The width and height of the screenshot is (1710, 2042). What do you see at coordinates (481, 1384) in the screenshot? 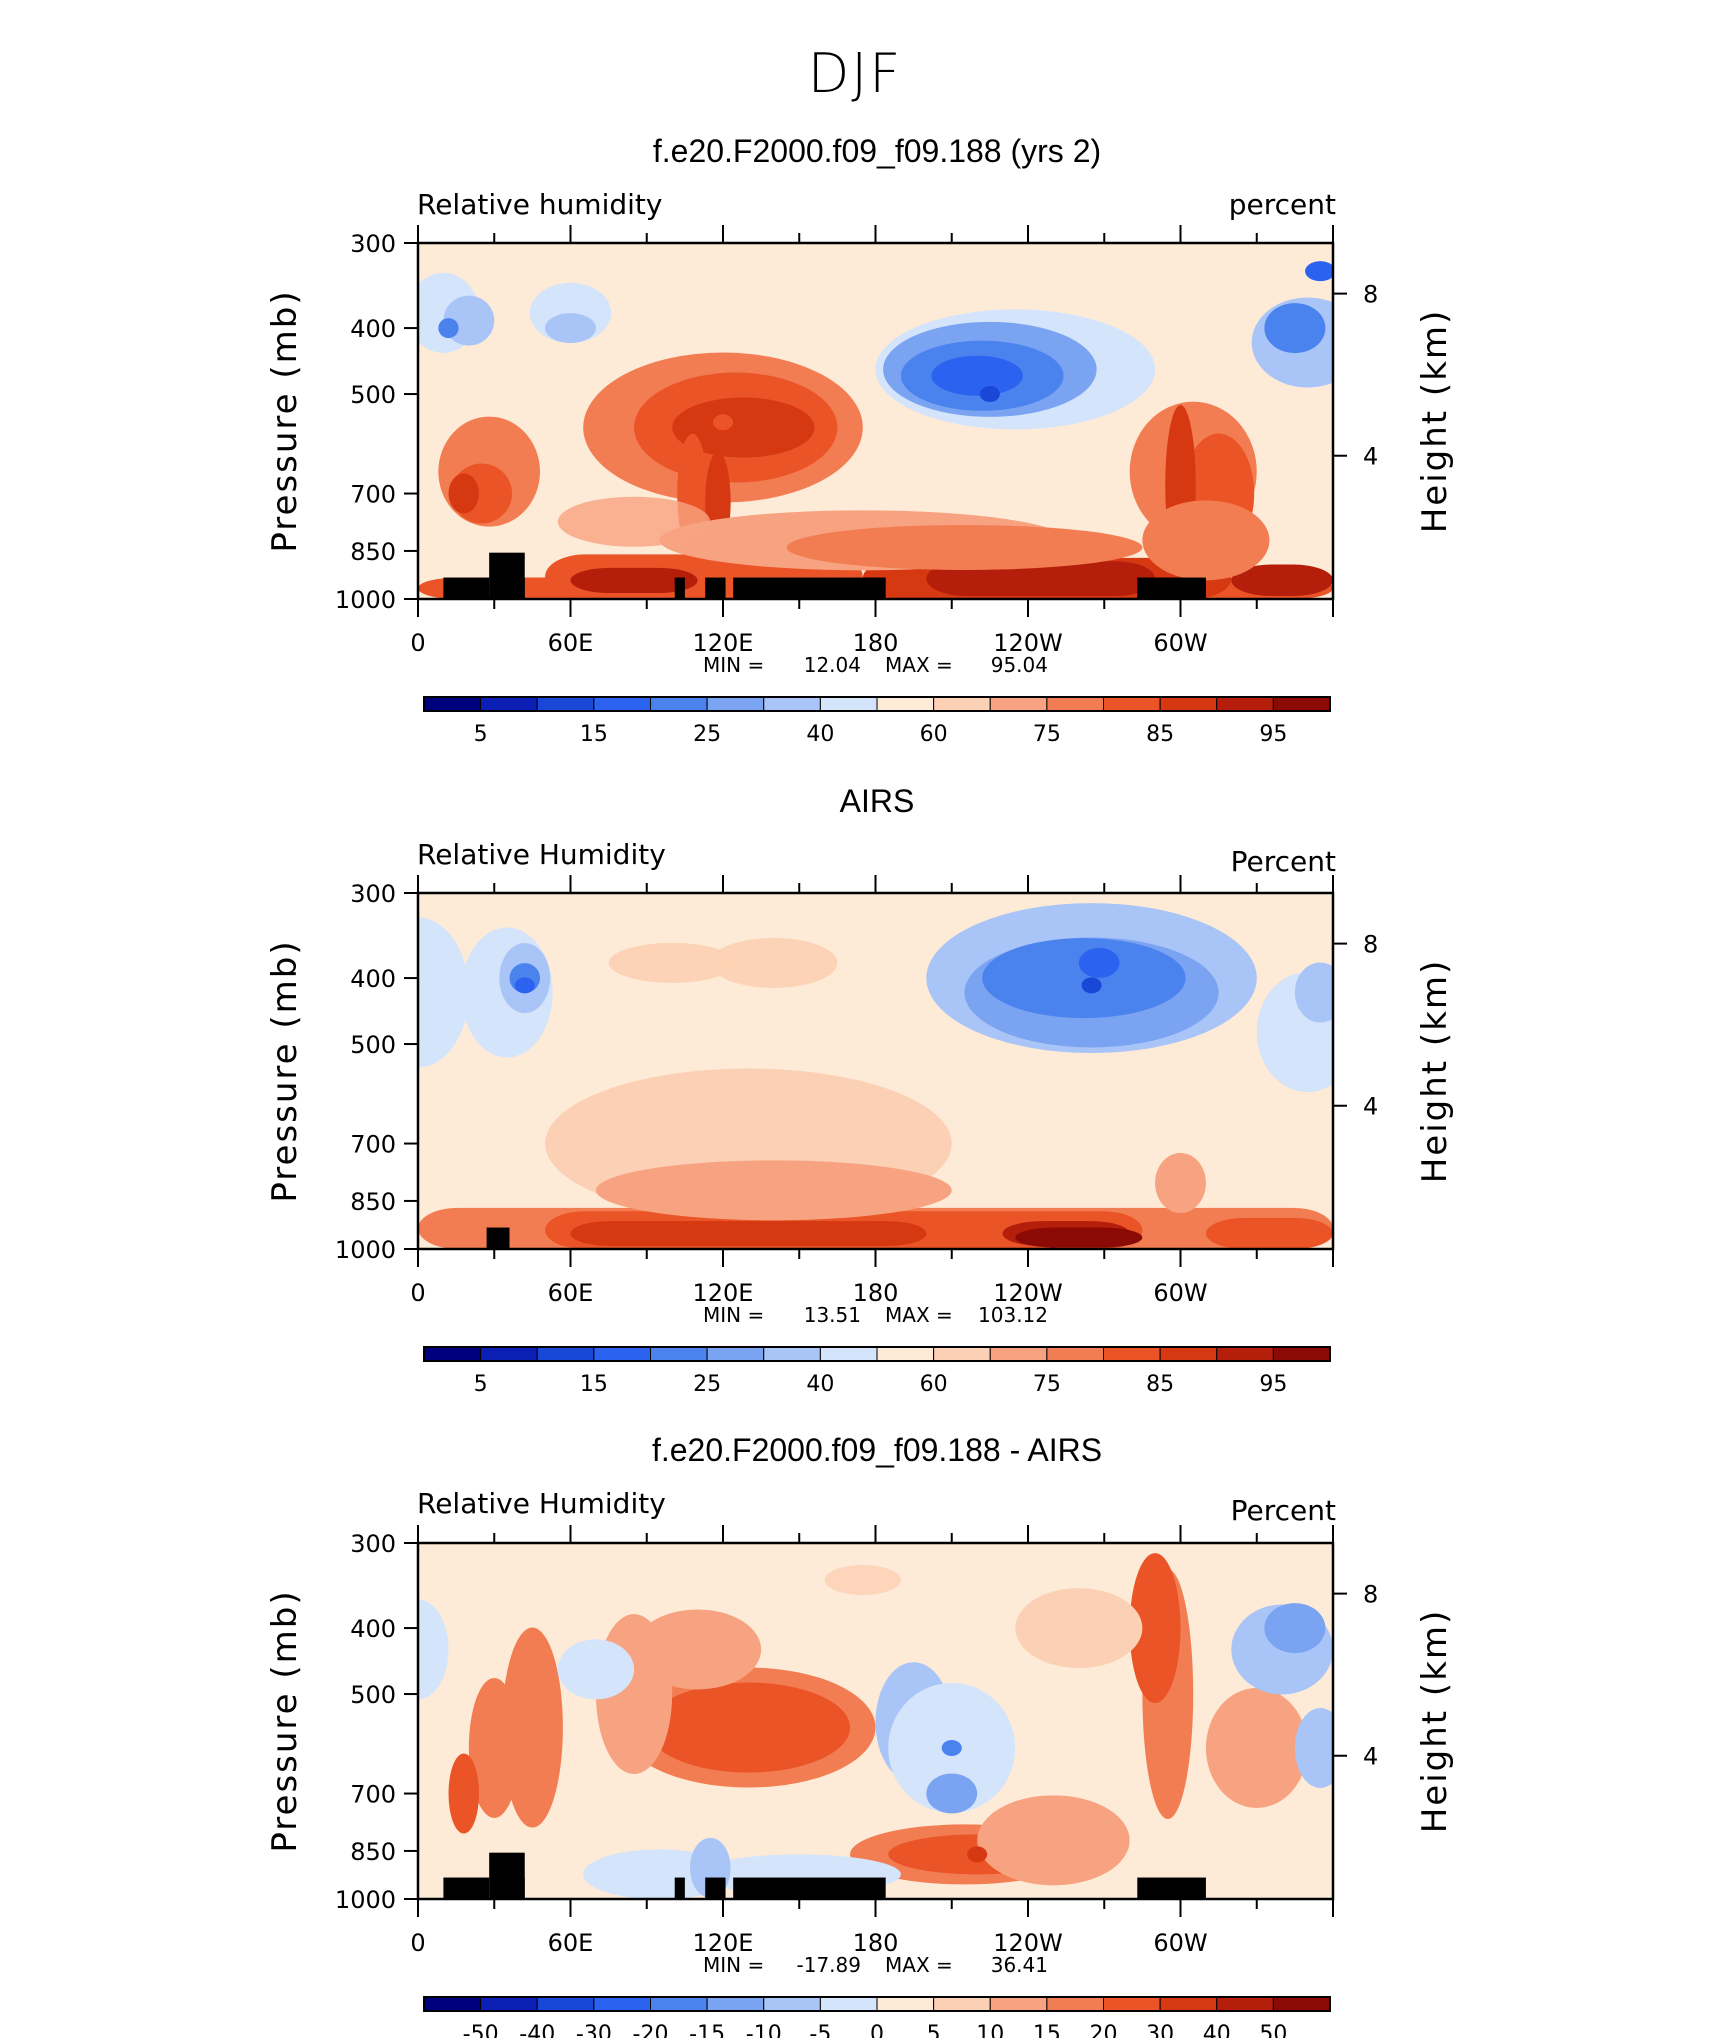
I see `colorbar-label: 5` at bounding box center [481, 1384].